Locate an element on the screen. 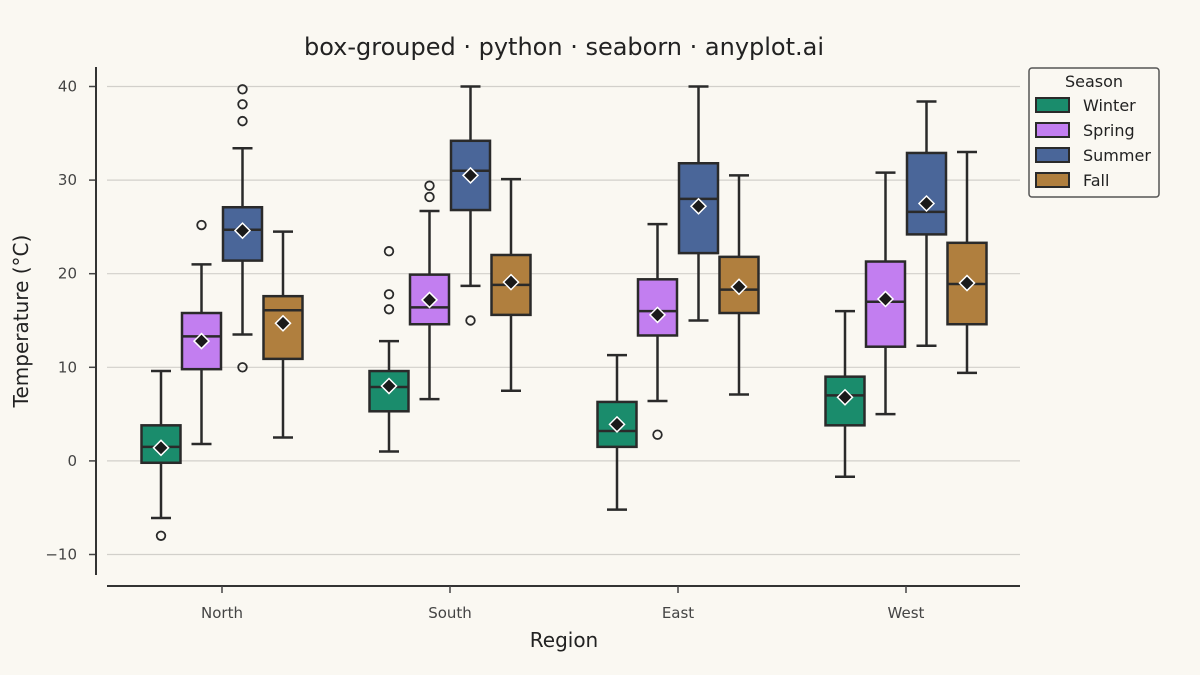 This screenshot has width=1200, height=675. legend-swatch-spring is located at coordinates (1052, 130).